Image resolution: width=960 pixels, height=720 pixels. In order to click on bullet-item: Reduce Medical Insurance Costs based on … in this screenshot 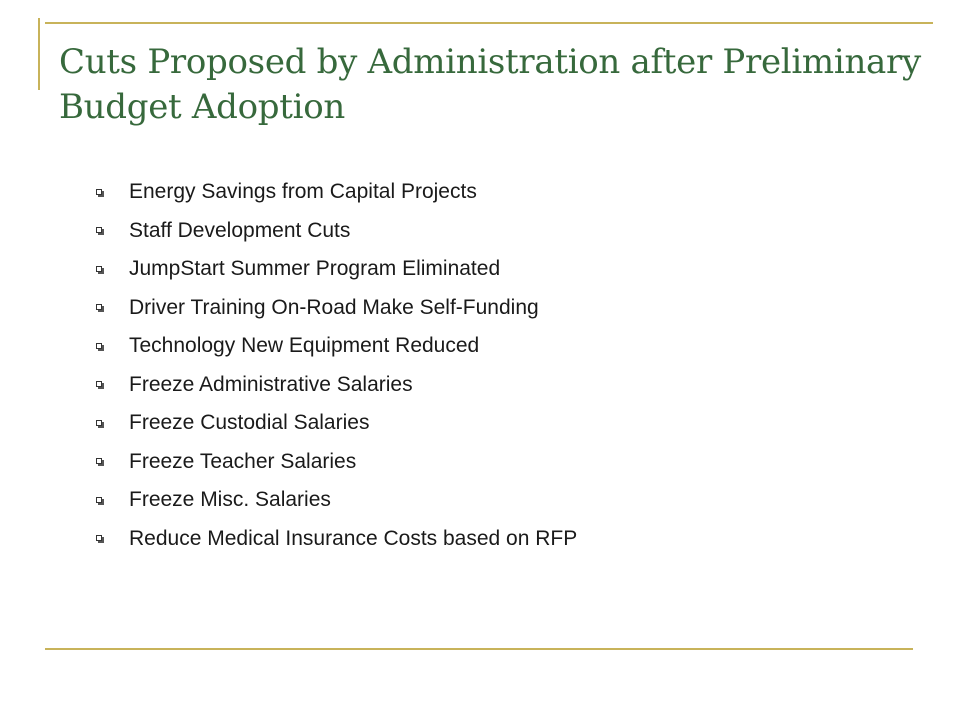, I will do `click(506, 539)`.